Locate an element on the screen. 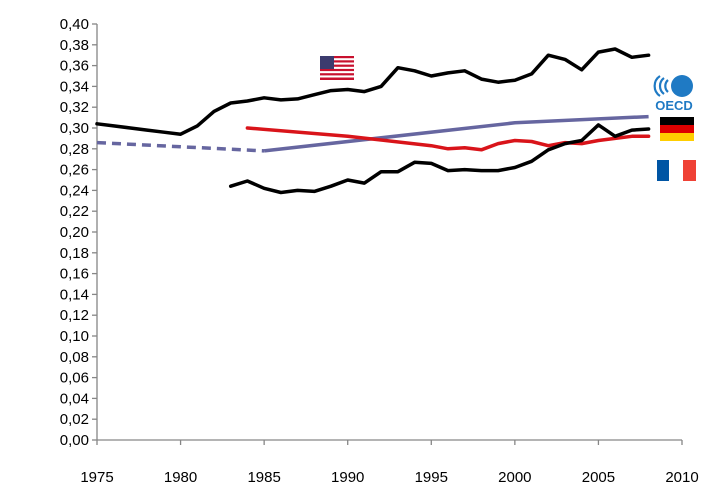 The image size is (719, 497). y-tick-label: 0,06 is located at coordinates (74, 378).